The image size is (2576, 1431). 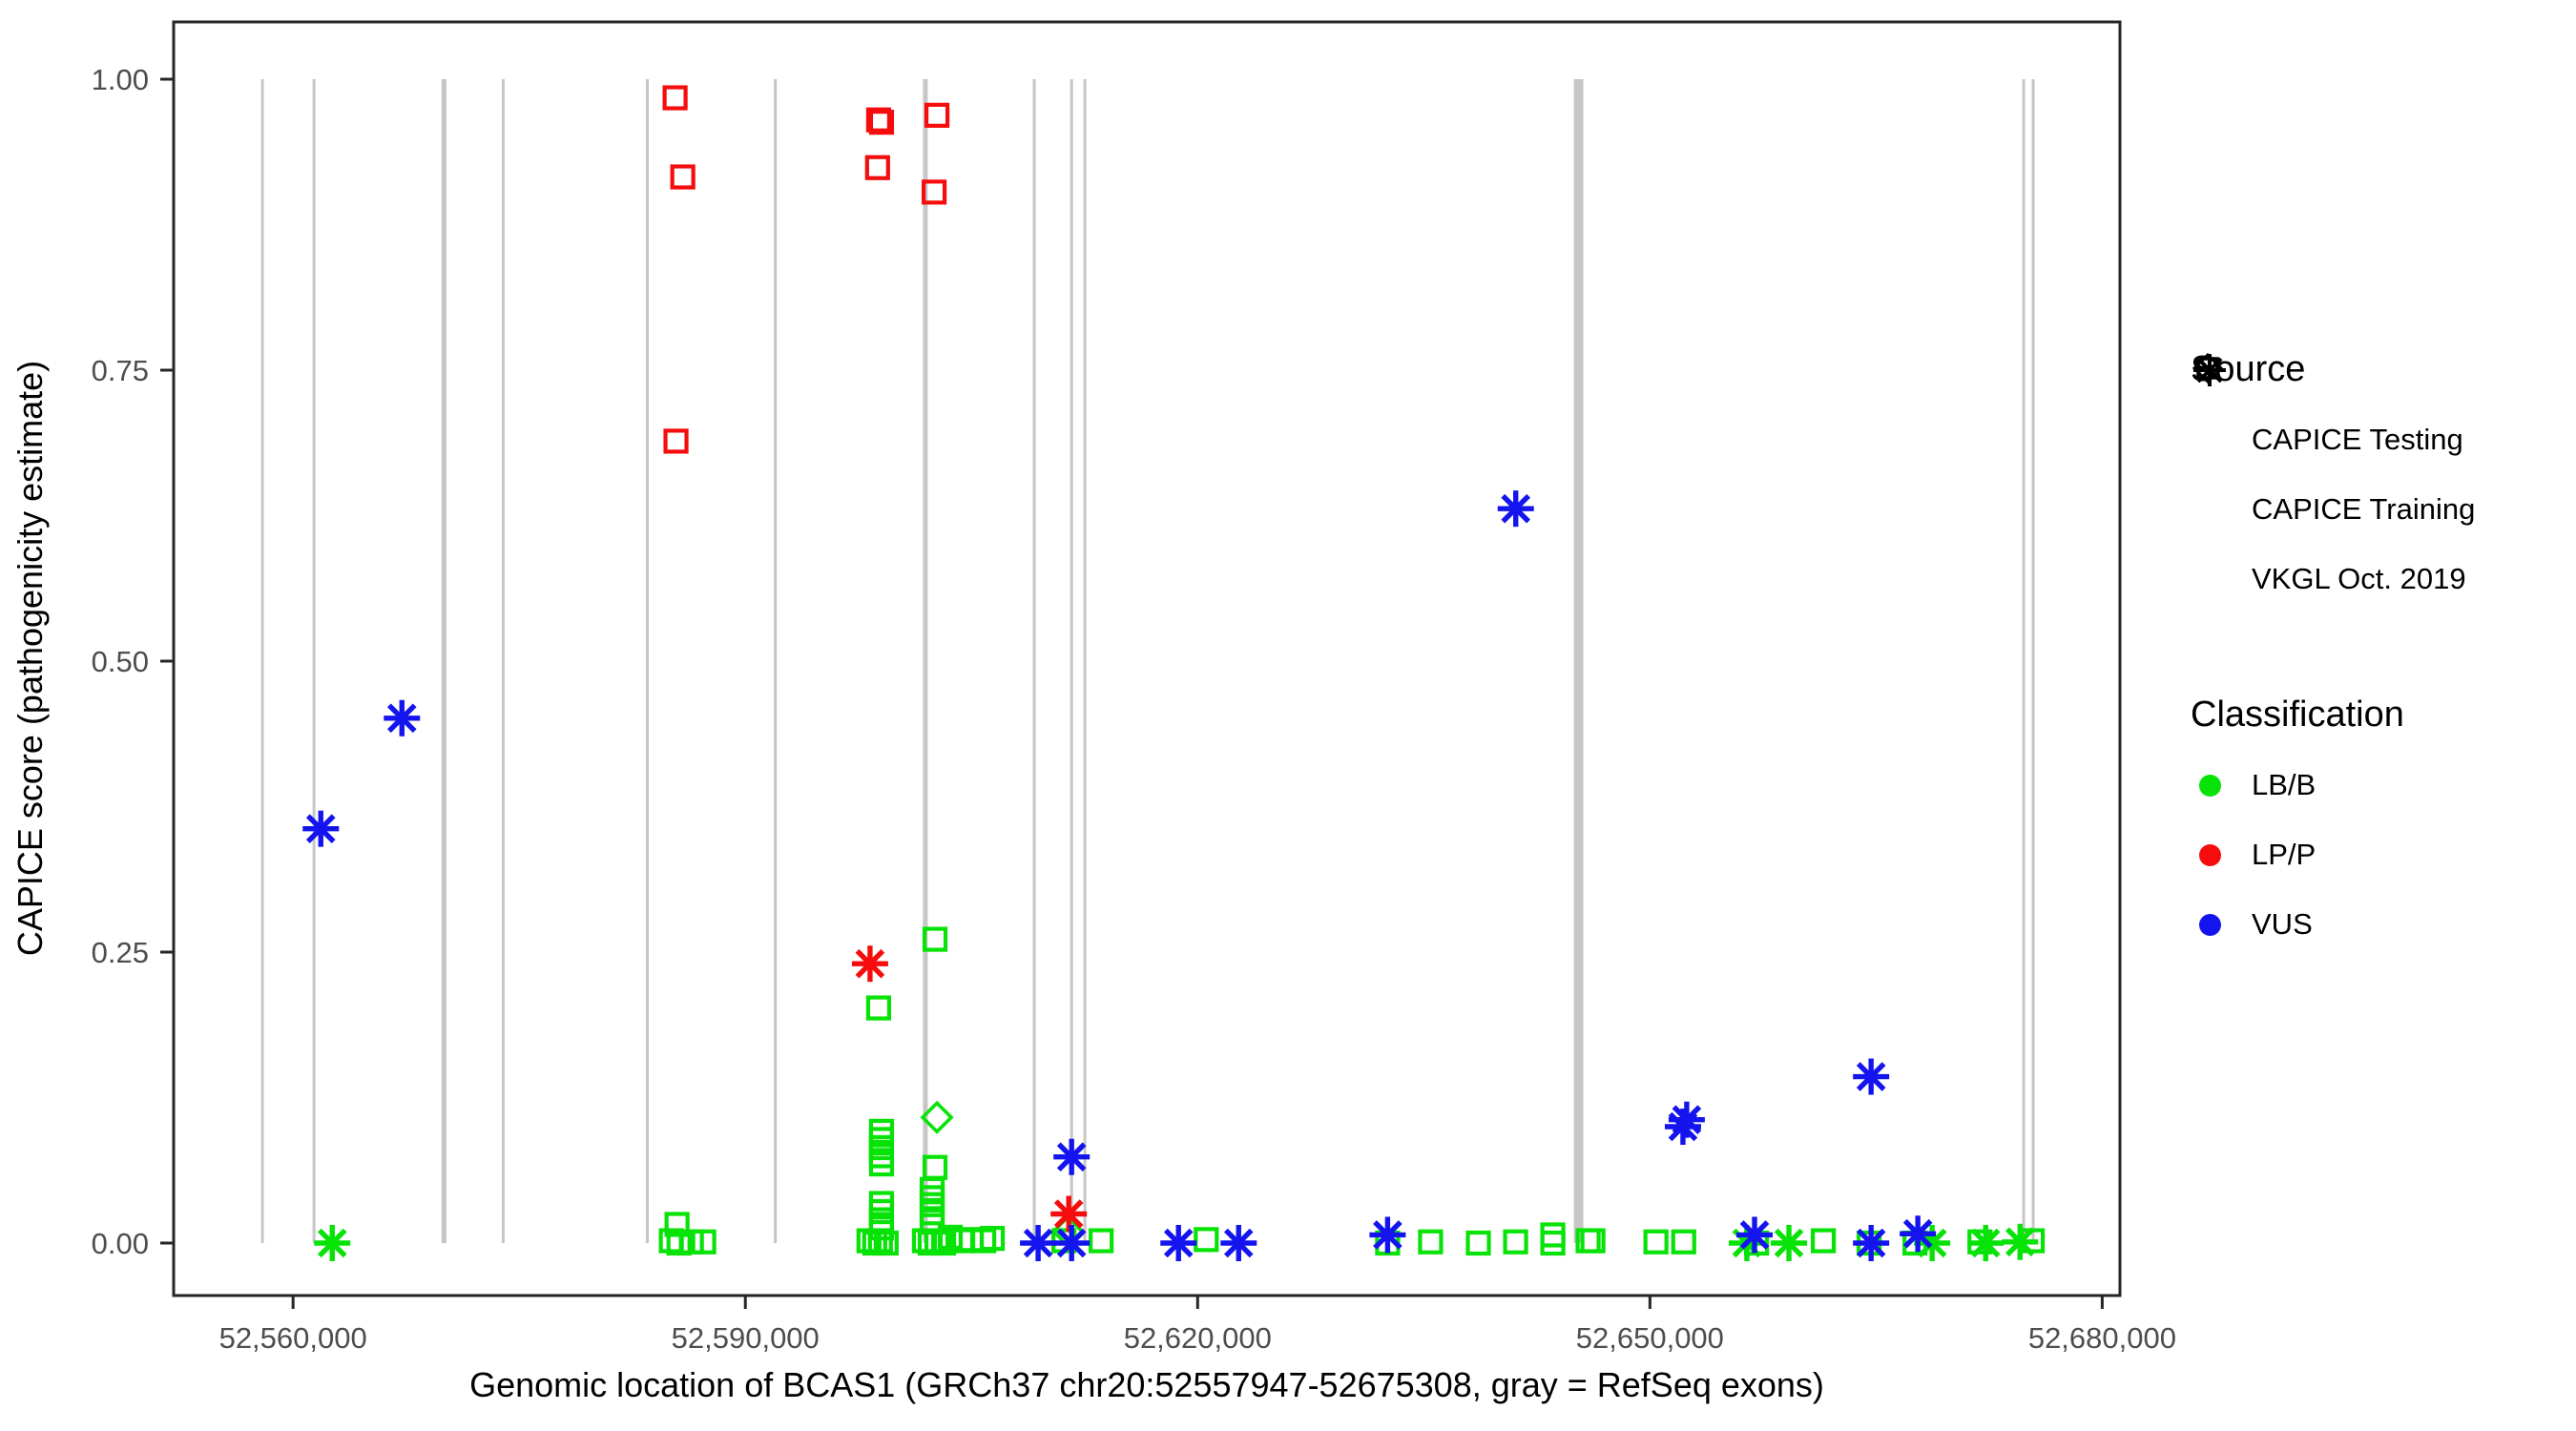 I want to click on y-tick-label: 1.00, so click(x=120, y=79).